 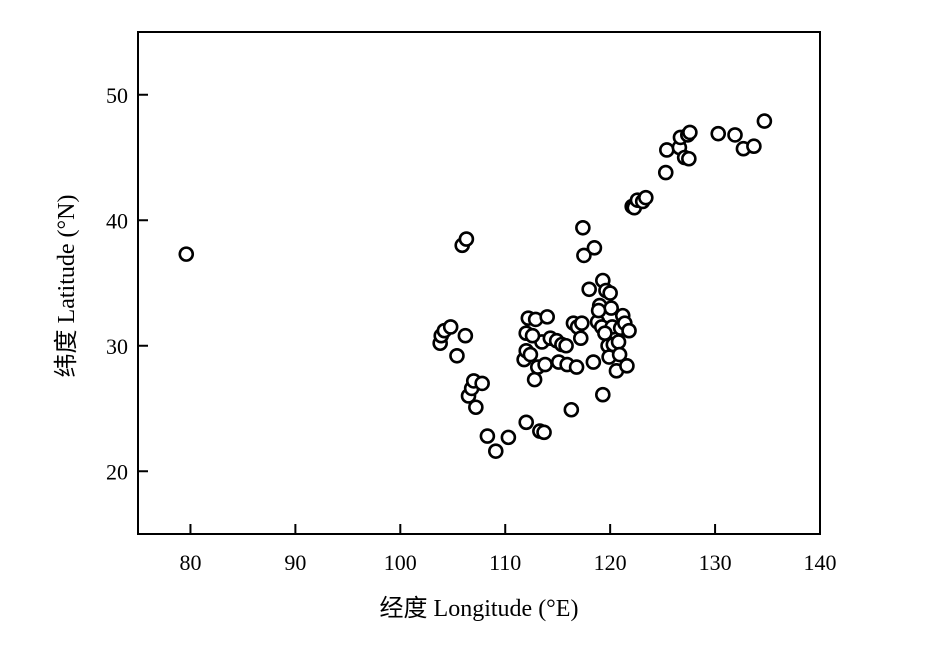 I want to click on x-axis: 80 90 100 110 120 130 140, so click(x=508, y=549).